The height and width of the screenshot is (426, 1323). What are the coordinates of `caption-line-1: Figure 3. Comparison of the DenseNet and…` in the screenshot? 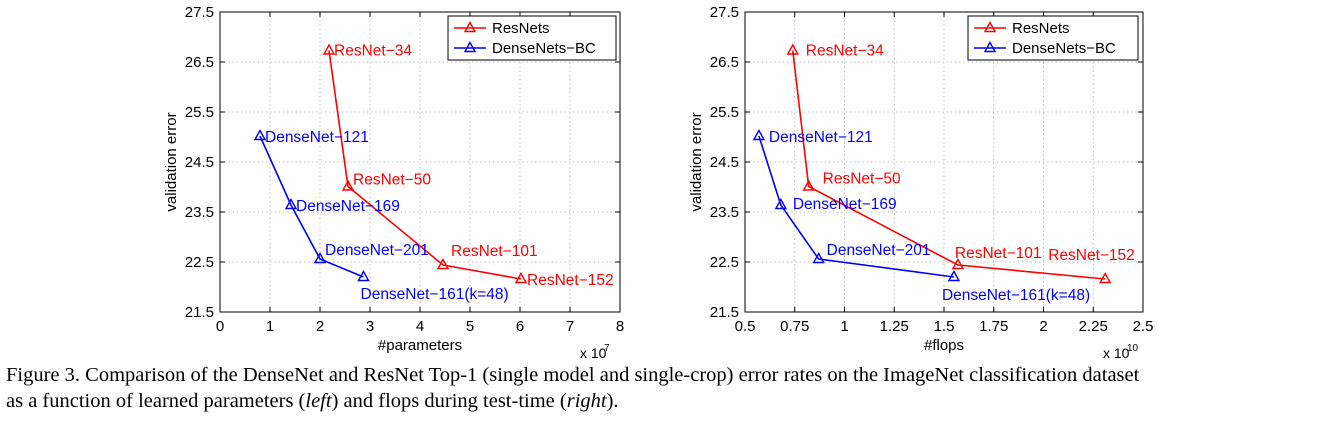 It's located at (573, 375).